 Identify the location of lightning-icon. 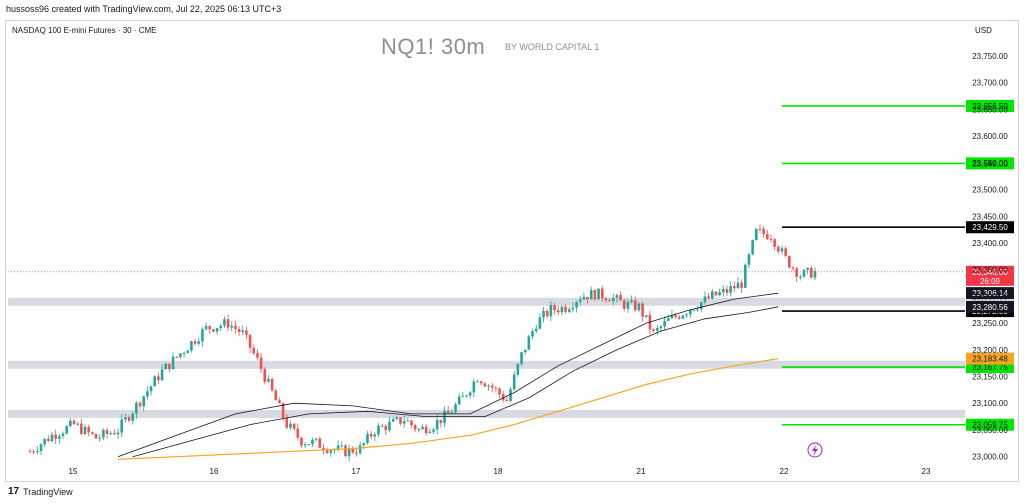
(815, 450).